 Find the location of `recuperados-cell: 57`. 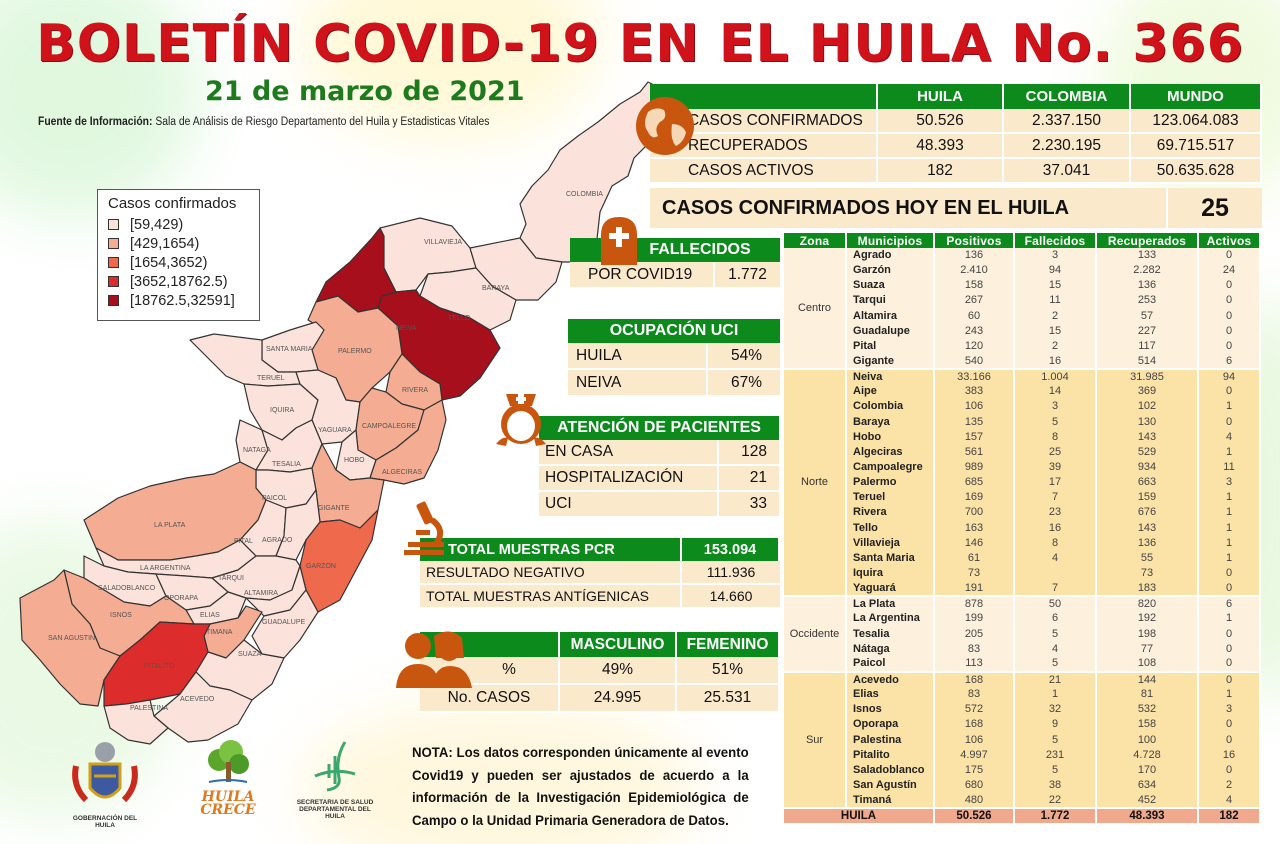

recuperados-cell: 57 is located at coordinates (1147, 316).